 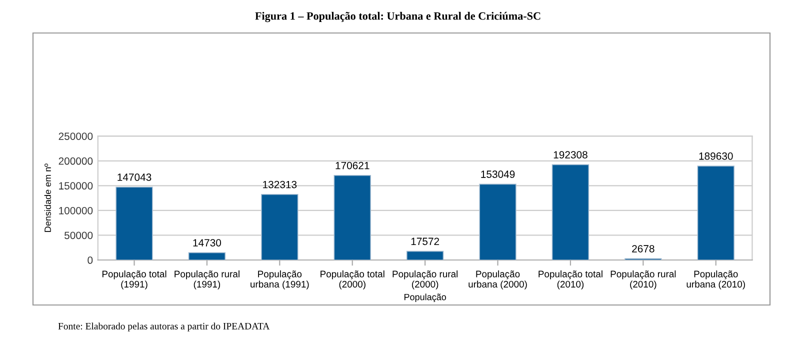 What do you see at coordinates (571, 154) in the screenshot?
I see `data-label: 192308` at bounding box center [571, 154].